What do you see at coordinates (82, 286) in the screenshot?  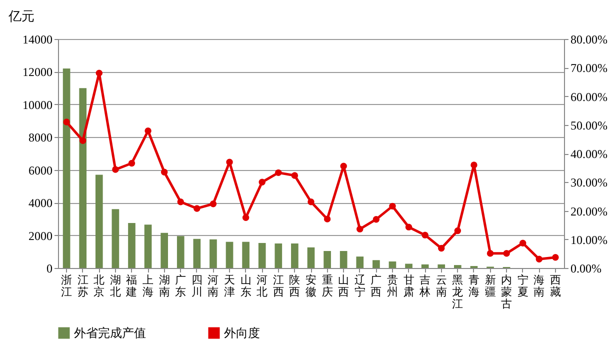 I see `x-tick-label: 江苏` at bounding box center [82, 286].